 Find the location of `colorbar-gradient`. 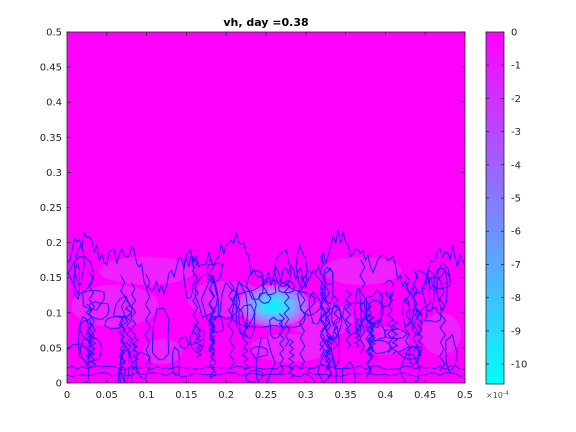

colorbar-gradient is located at coordinates (495, 208).